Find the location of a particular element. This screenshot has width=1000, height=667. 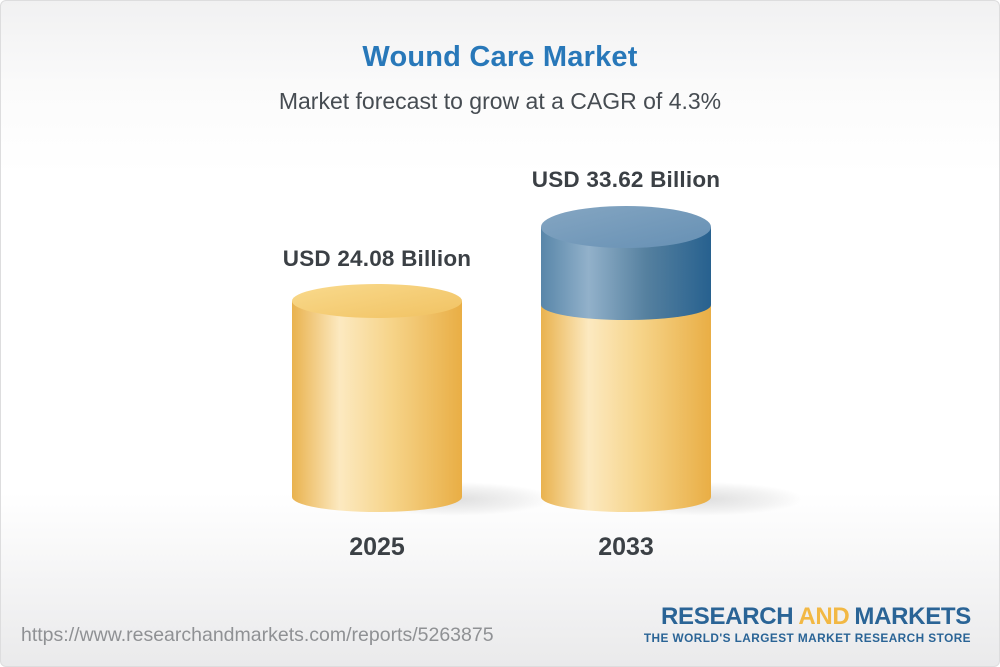

logo-word-research: RESEARCH is located at coordinates (727, 616).